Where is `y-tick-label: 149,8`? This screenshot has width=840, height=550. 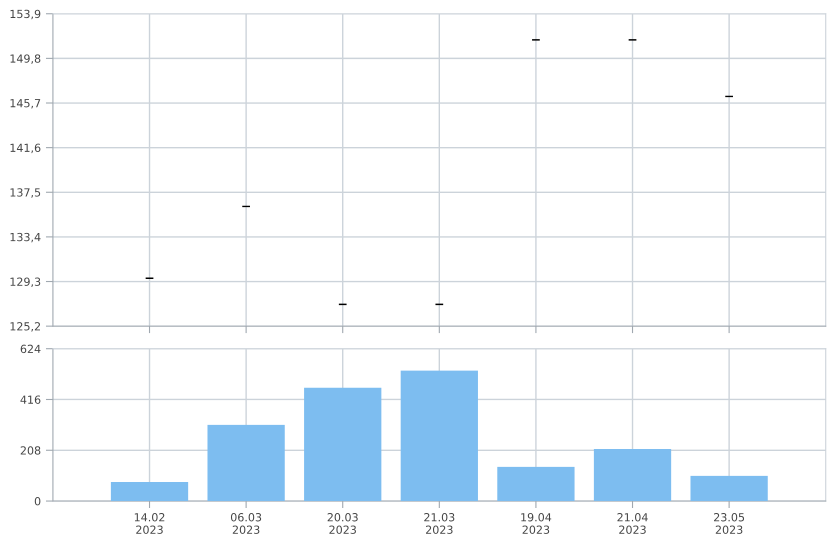 y-tick-label: 149,8 is located at coordinates (25, 59).